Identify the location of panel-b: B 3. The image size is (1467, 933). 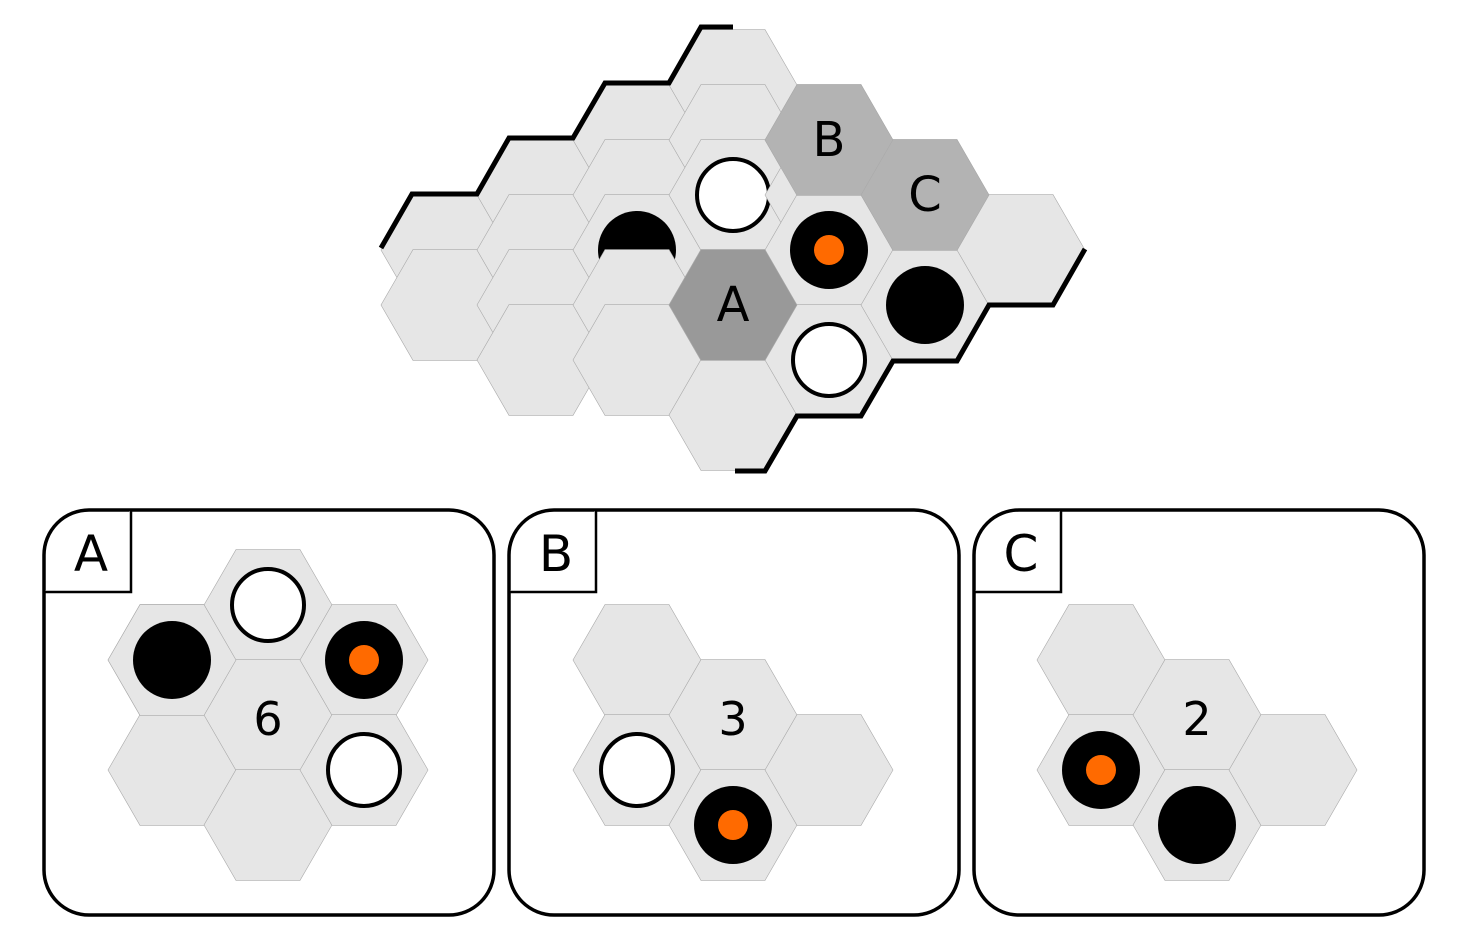
(734, 712).